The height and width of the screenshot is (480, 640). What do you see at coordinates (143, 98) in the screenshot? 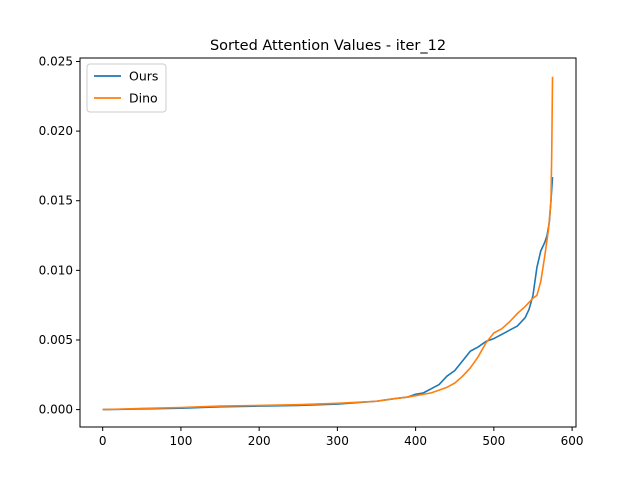
I see `legend-label-dino: Dino` at bounding box center [143, 98].